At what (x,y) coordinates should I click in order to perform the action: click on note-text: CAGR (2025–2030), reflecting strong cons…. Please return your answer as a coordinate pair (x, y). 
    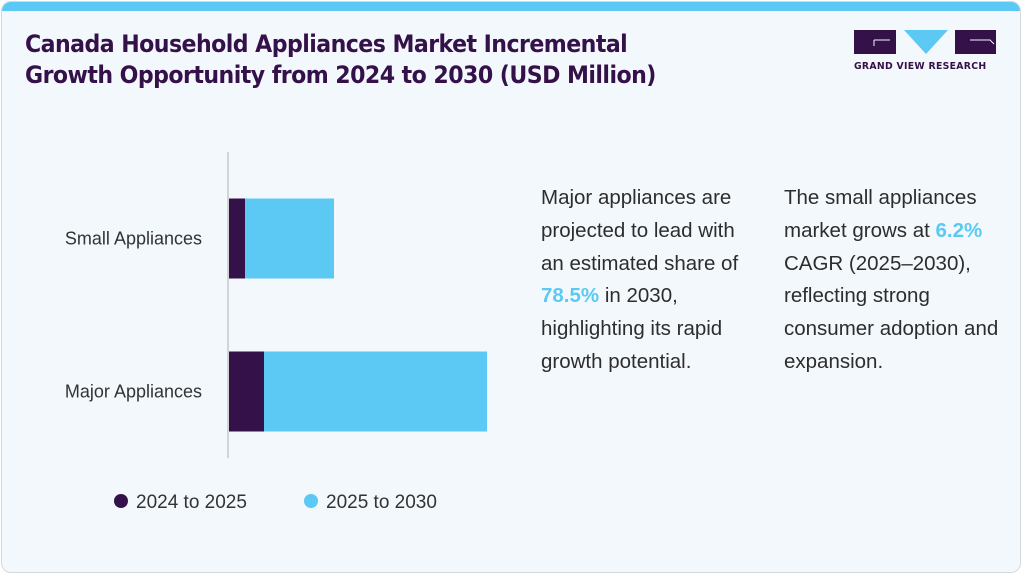
    Looking at the image, I should click on (891, 312).